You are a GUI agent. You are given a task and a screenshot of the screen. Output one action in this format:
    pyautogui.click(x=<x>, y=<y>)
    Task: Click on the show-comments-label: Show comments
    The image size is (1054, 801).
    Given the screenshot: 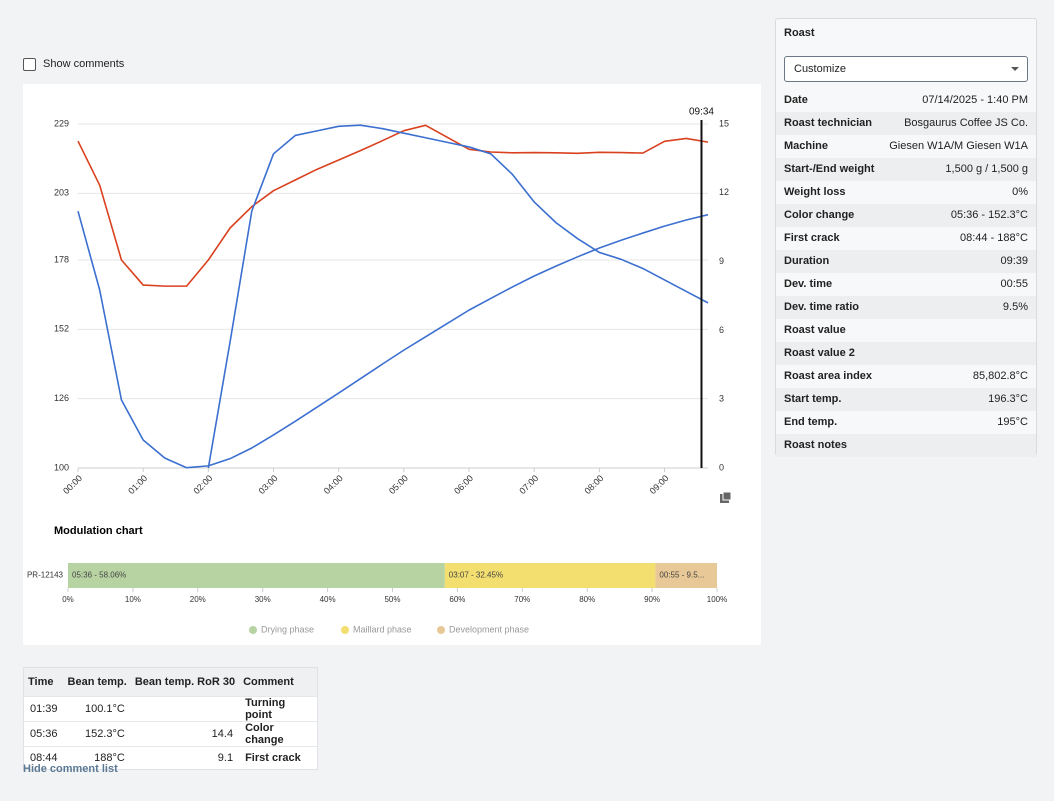 What is the action you would take?
    pyautogui.click(x=84, y=64)
    